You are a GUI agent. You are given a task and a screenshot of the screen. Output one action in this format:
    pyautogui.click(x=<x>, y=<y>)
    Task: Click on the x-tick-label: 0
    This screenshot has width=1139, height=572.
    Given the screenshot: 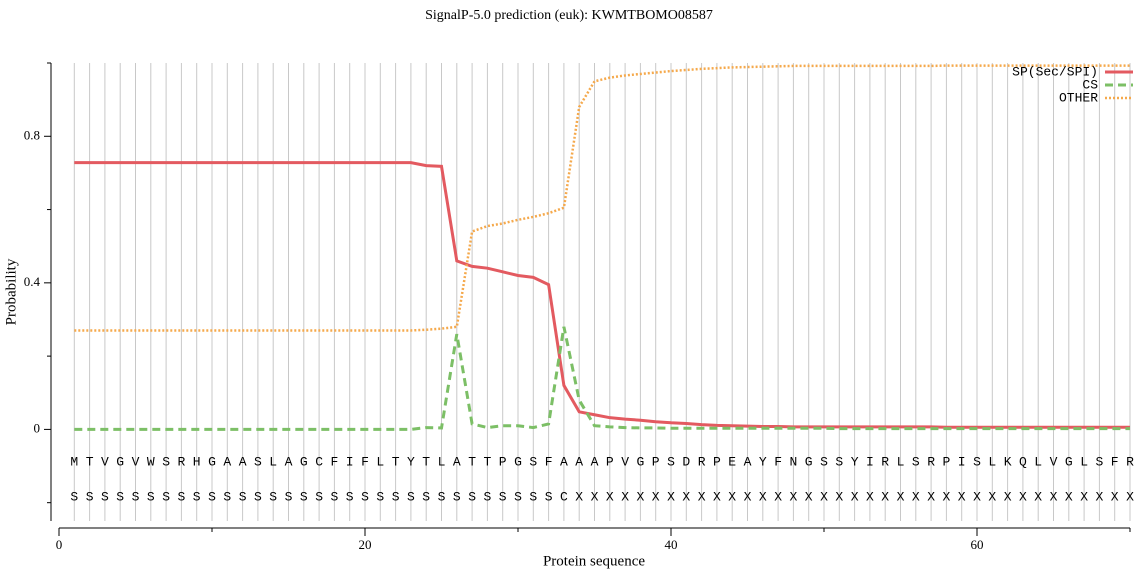 What is the action you would take?
    pyautogui.click(x=59, y=544)
    